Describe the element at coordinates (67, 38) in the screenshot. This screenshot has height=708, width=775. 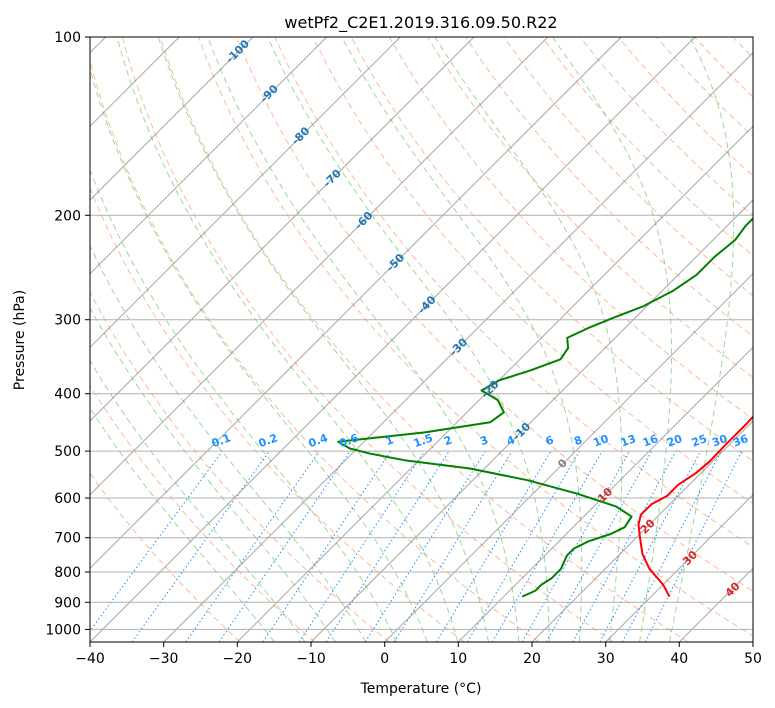
I see `y-tick-label: 100` at that location.